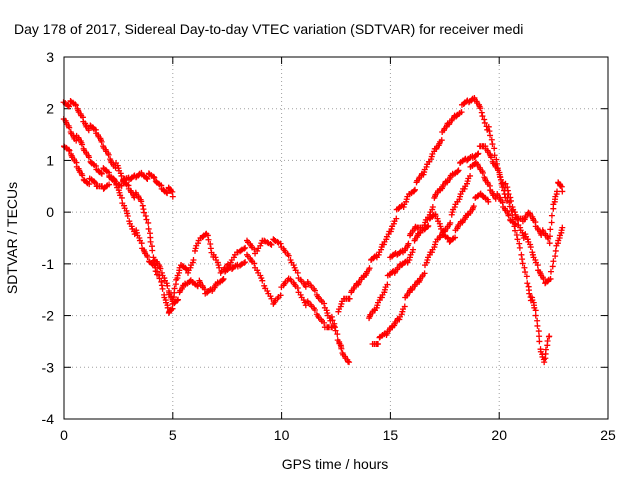 The height and width of the screenshot is (480, 640). I want to click on y-tick-label: -1, so click(48, 264).